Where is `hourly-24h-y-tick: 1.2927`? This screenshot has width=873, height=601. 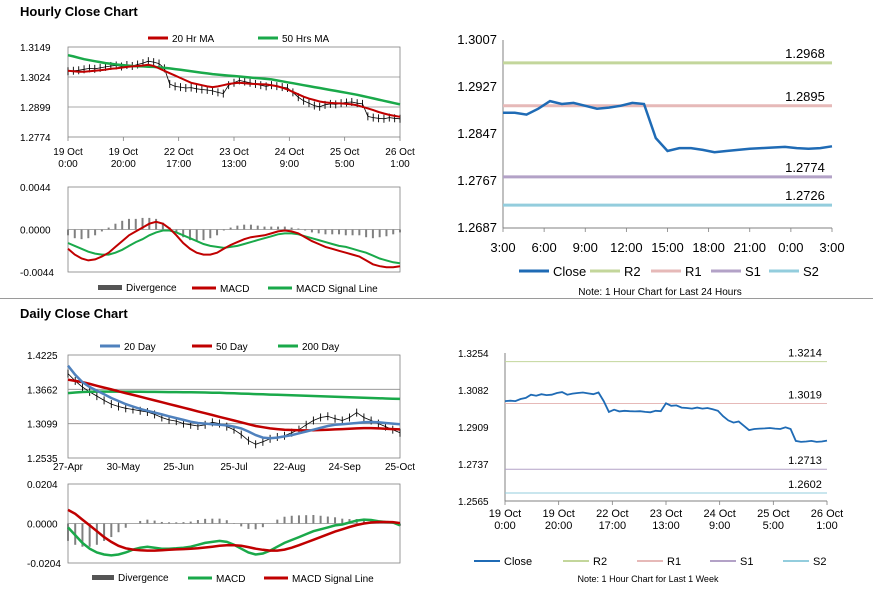 hourly-24h-y-tick: 1.2927 is located at coordinates (477, 86).